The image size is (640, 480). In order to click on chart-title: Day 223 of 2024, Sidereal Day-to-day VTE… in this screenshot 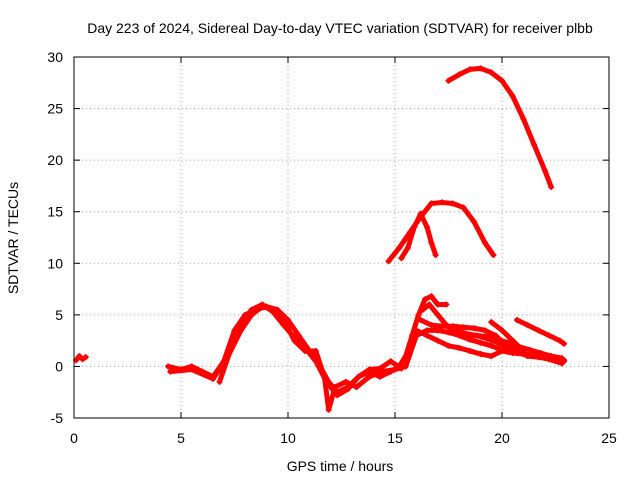, I will do `click(340, 28)`.